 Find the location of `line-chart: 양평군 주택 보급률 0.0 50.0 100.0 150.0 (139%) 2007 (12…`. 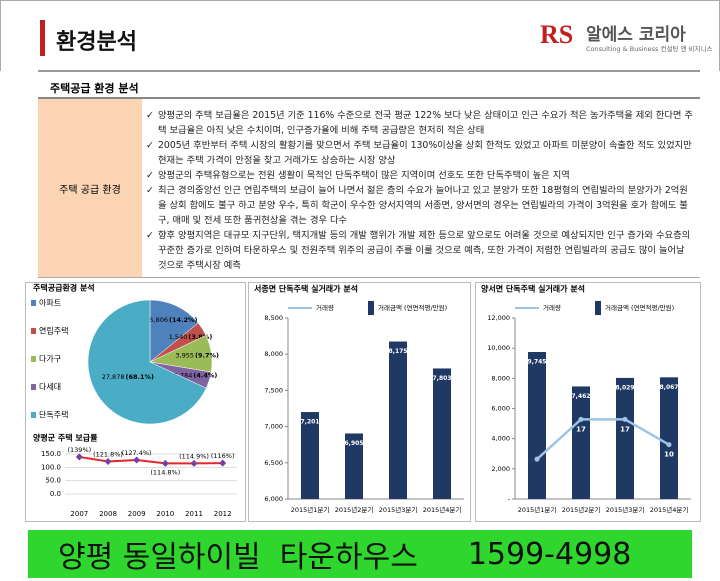

line-chart: 양평군 주택 보급률 0.0 50.0 100.0 150.0 (139%) 2007 (12… is located at coordinates (135, 475).